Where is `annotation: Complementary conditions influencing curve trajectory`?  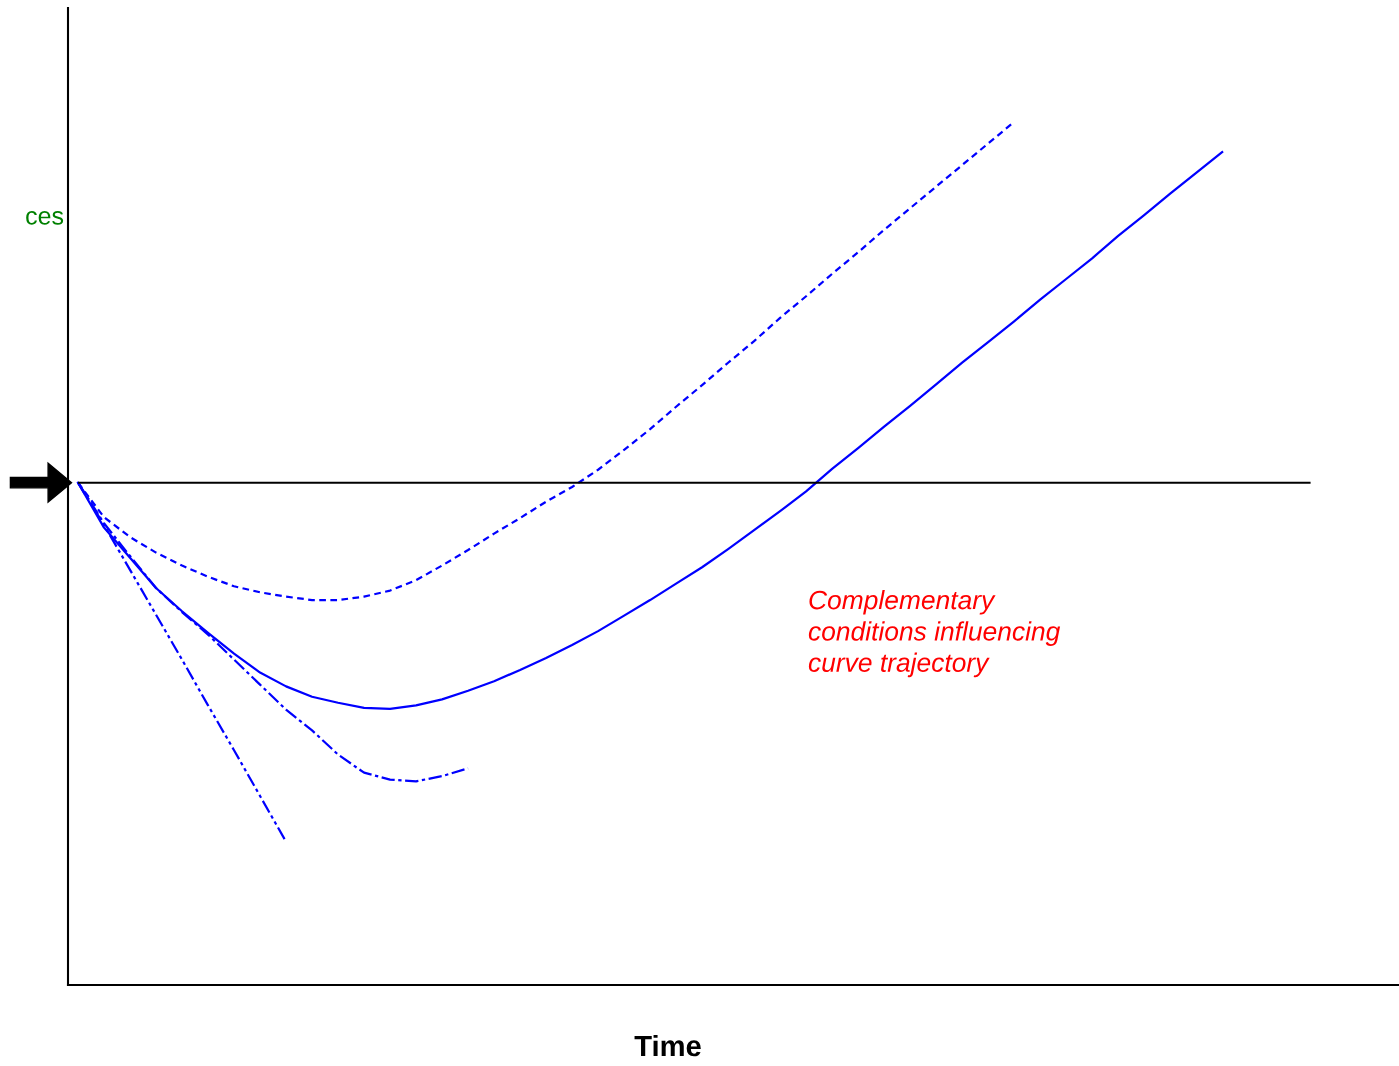 annotation: Complementary conditions influencing curve trajectory is located at coordinates (934, 634).